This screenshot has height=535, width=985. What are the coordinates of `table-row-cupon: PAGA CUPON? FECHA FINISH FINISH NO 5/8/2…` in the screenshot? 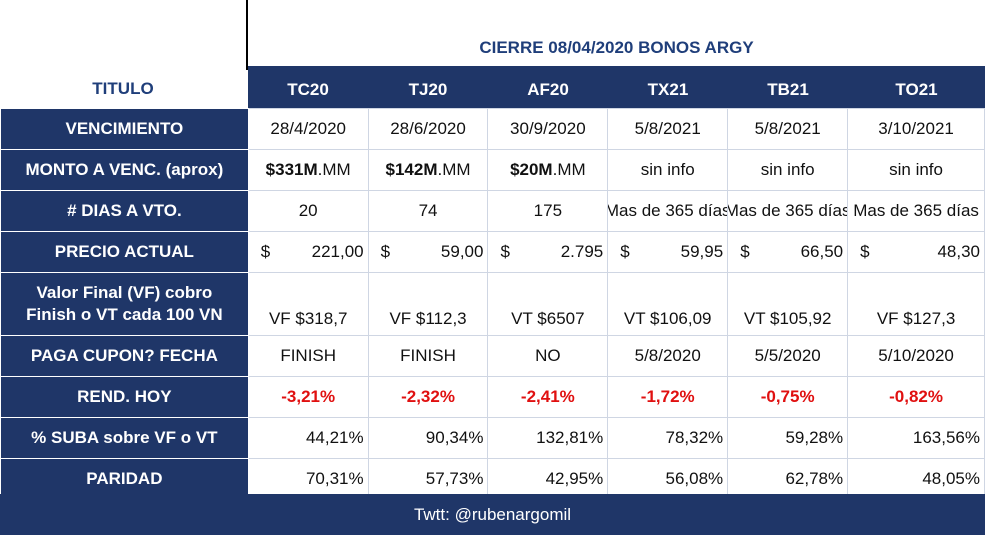 It's located at (492, 356).